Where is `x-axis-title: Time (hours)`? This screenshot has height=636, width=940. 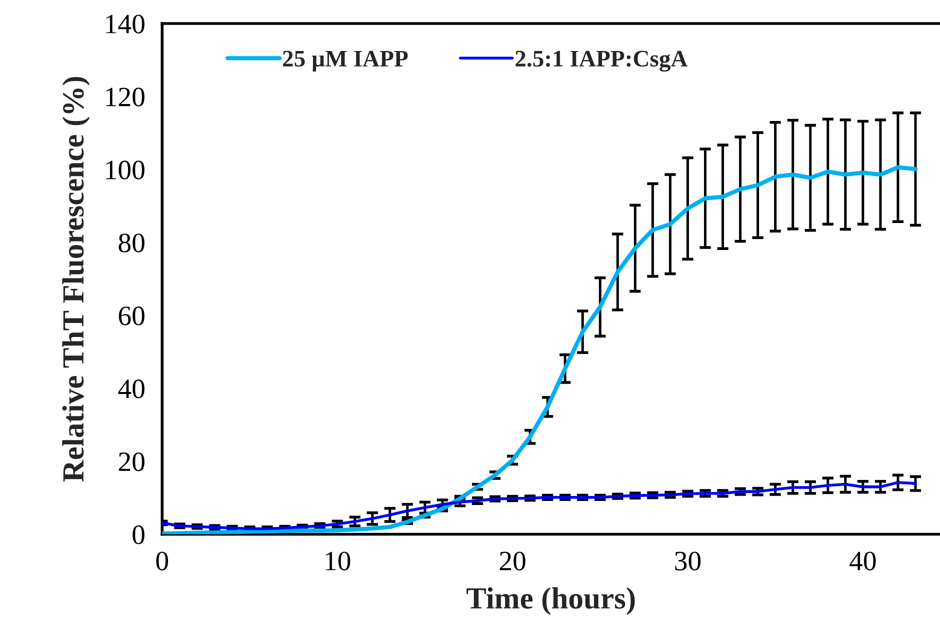 x-axis-title: Time (hours) is located at coordinates (550, 601).